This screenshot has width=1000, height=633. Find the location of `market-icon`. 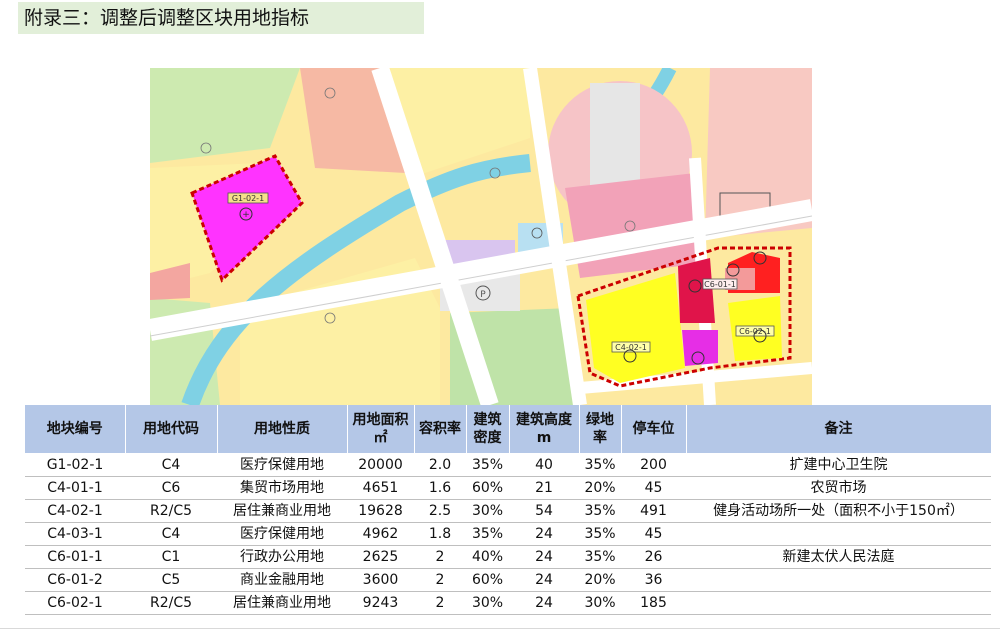

market-icon is located at coordinates (695, 286).